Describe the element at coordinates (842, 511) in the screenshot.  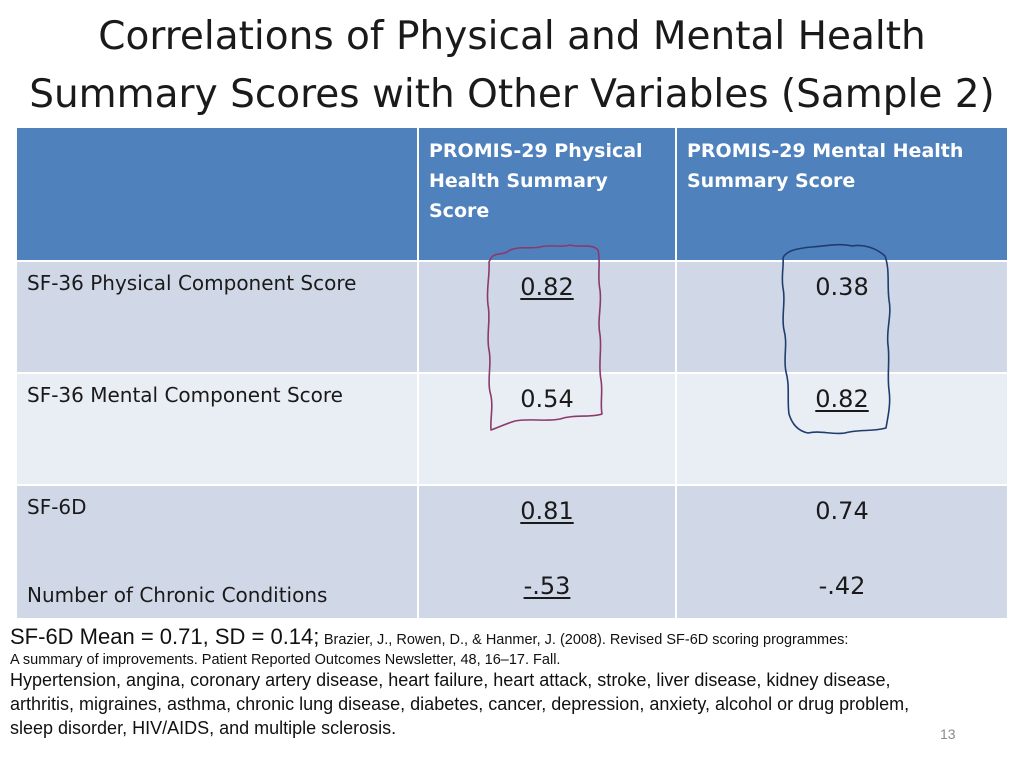
I see `value-sf6d-mental: 0.74` at that location.